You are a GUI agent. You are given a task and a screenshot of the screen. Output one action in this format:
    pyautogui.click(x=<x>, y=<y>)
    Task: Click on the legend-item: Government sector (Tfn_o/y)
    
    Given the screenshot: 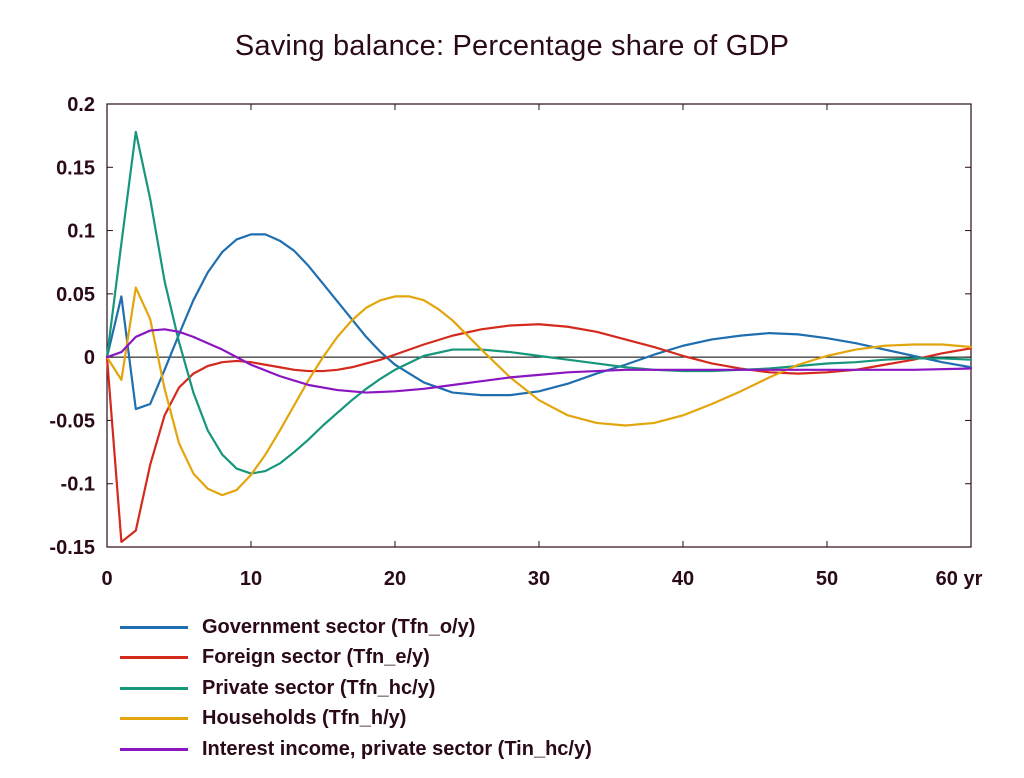 What is the action you would take?
    pyautogui.click(x=356, y=627)
    